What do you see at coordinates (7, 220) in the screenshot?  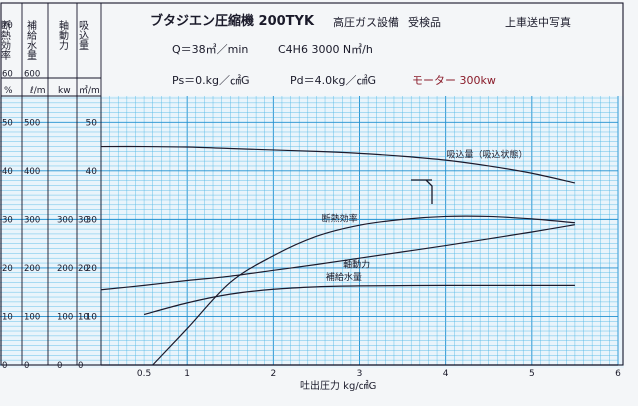 I see `y-tick-efficiency: 30` at bounding box center [7, 220].